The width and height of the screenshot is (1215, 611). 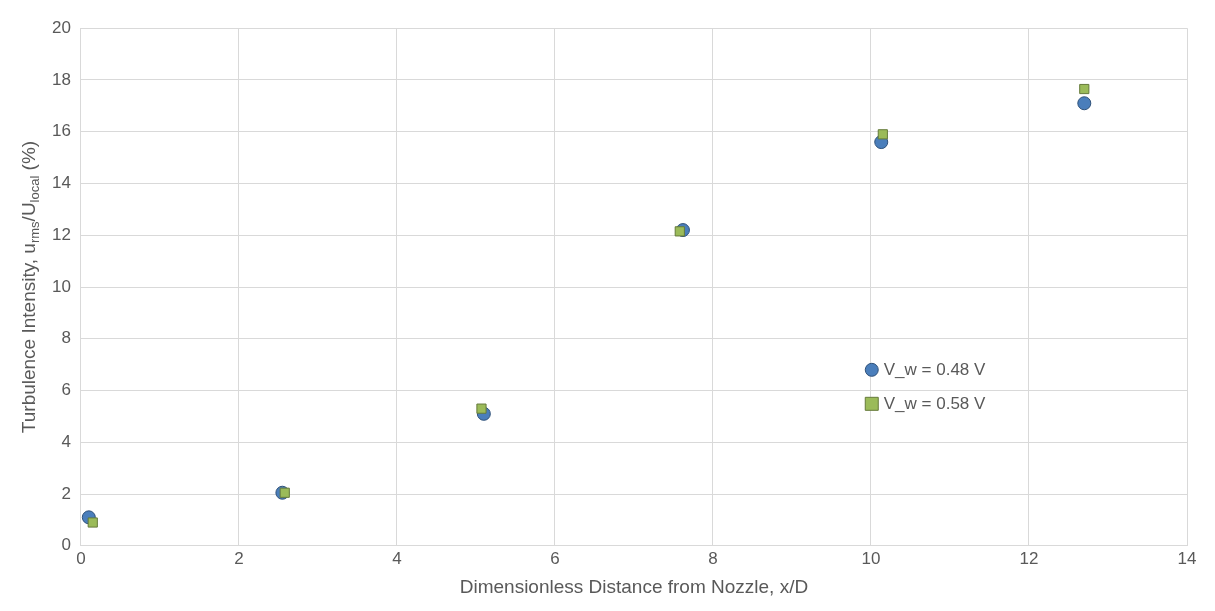 I want to click on y-tick-label: 6, so click(x=66, y=390).